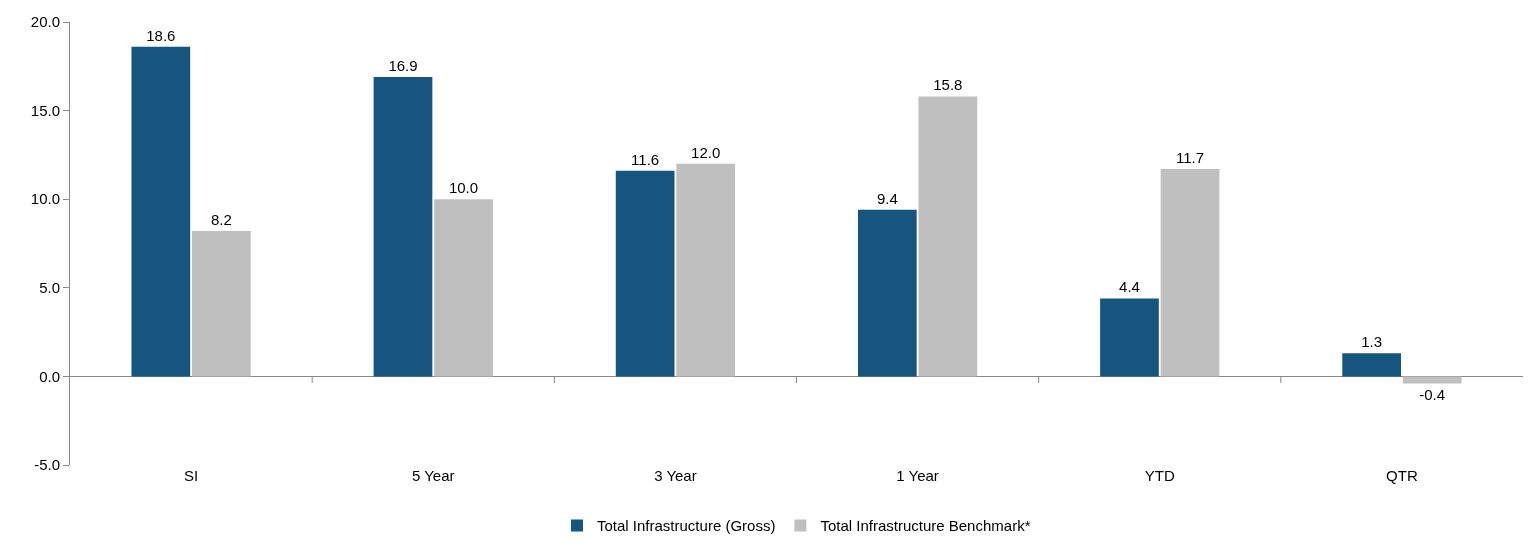 This screenshot has width=1533, height=552. What do you see at coordinates (403, 65) in the screenshot?
I see `data-label: 16.9` at bounding box center [403, 65].